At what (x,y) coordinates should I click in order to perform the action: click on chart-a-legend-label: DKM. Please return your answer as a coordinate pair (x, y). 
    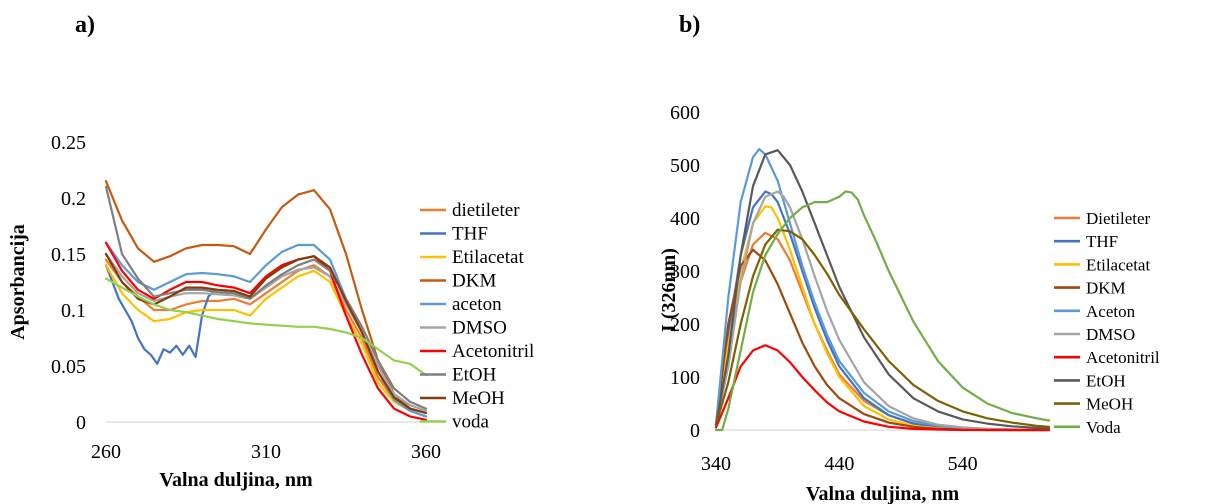
    Looking at the image, I should click on (474, 281).